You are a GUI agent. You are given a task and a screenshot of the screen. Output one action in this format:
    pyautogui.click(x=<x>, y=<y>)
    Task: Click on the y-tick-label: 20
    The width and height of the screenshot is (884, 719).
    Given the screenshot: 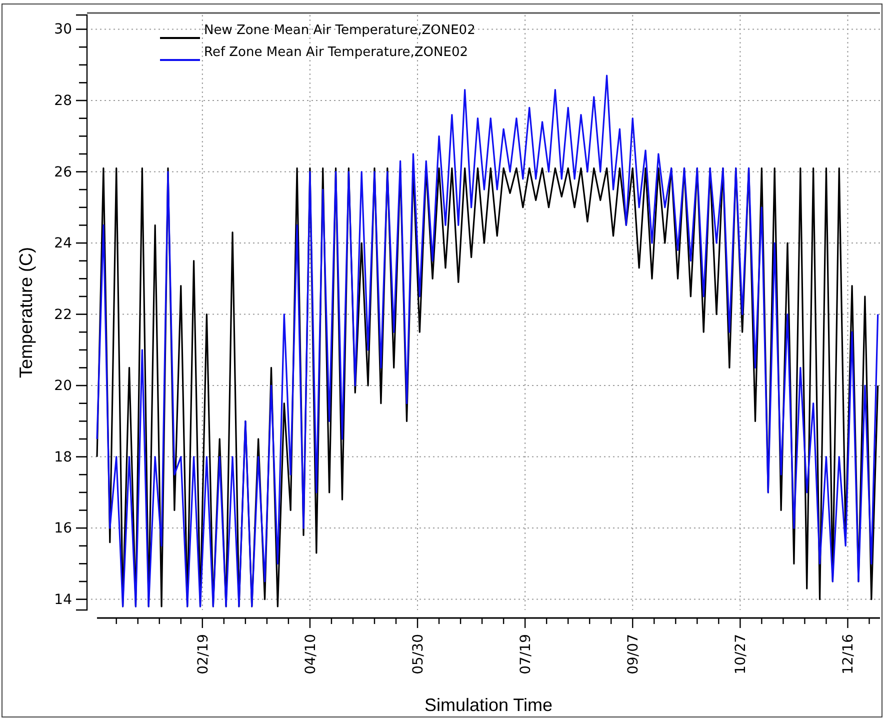 What is the action you would take?
    pyautogui.click(x=63, y=386)
    